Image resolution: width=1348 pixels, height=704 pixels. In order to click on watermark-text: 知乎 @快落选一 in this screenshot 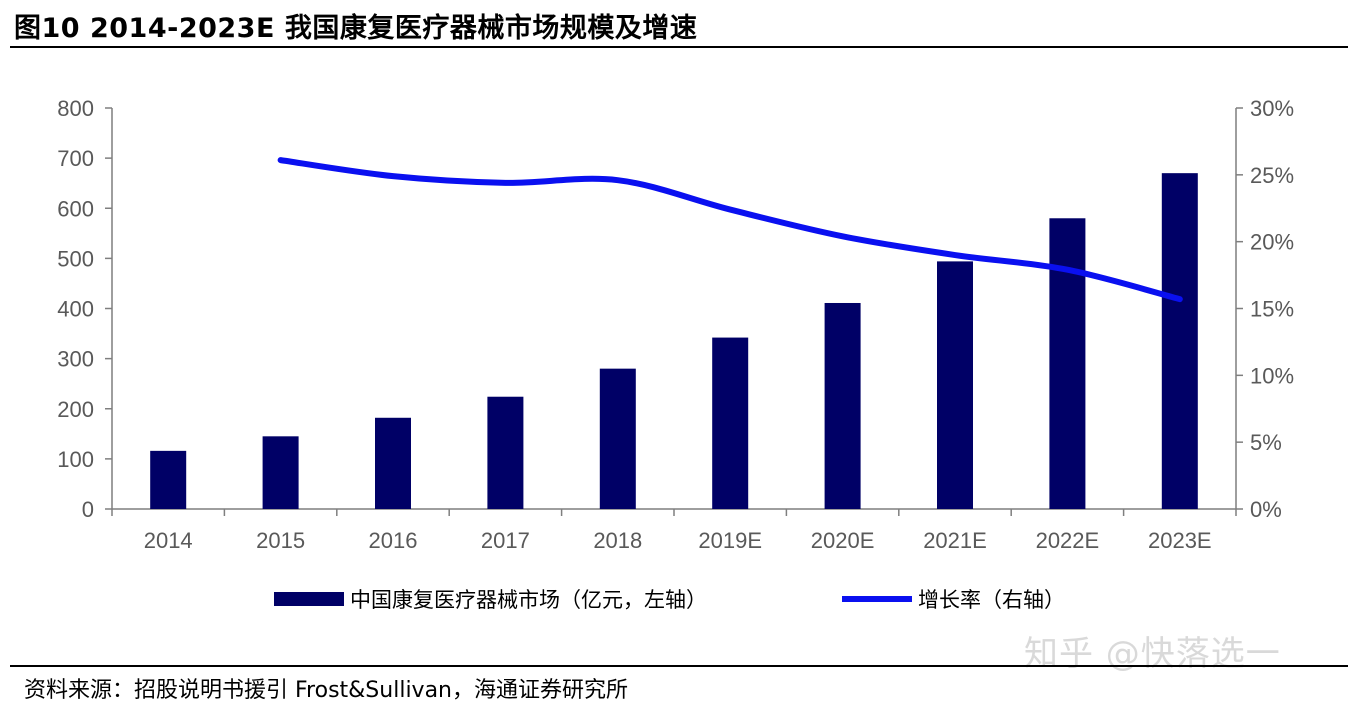, I will do `click(1152, 654)`.